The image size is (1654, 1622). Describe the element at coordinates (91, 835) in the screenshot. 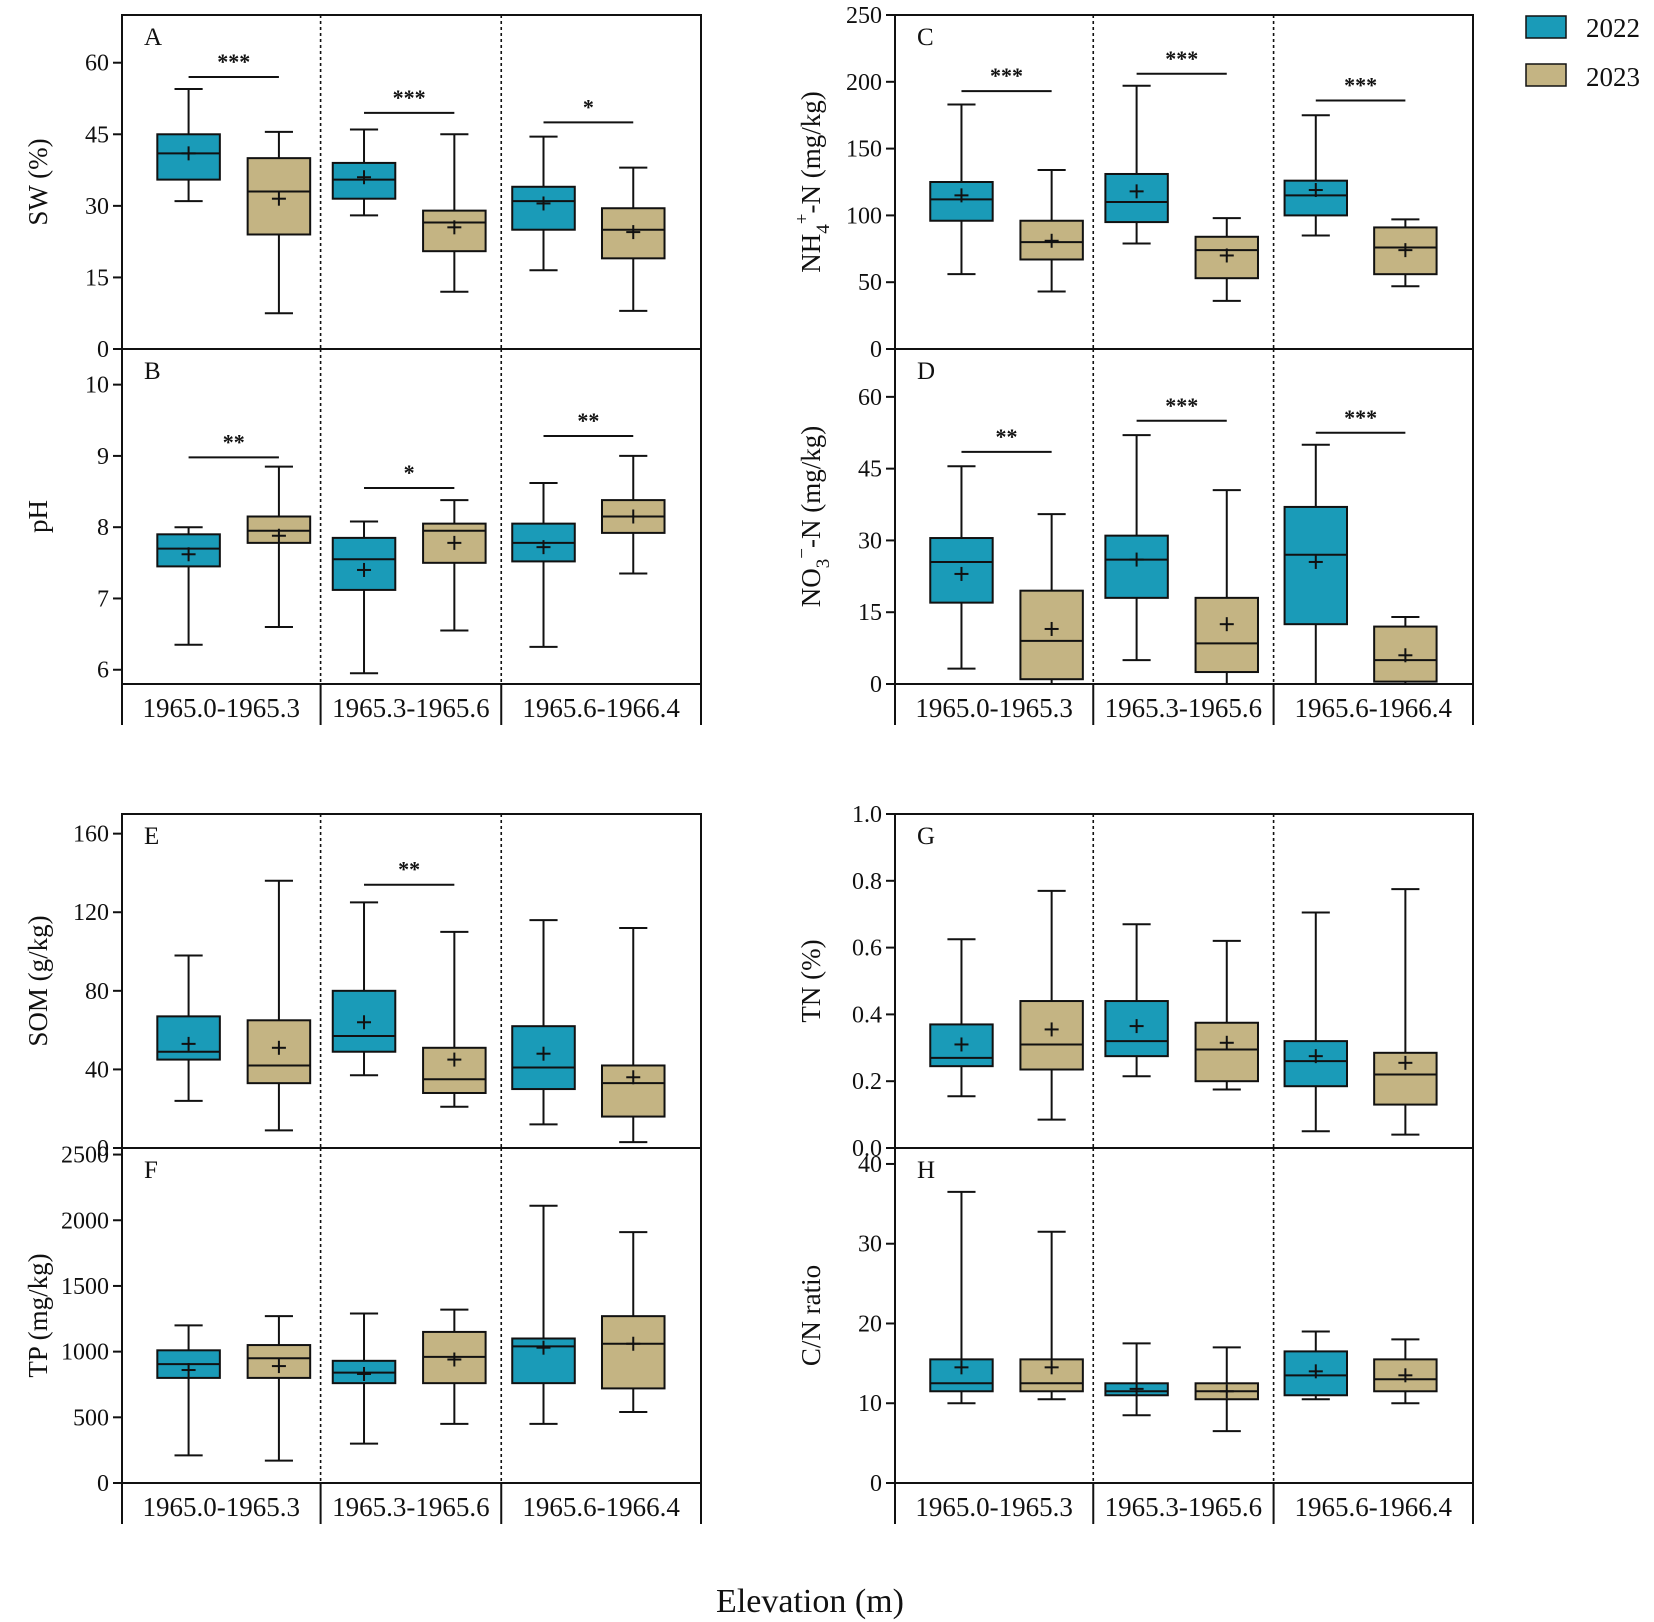

I see `y-tick-label: 160` at that location.